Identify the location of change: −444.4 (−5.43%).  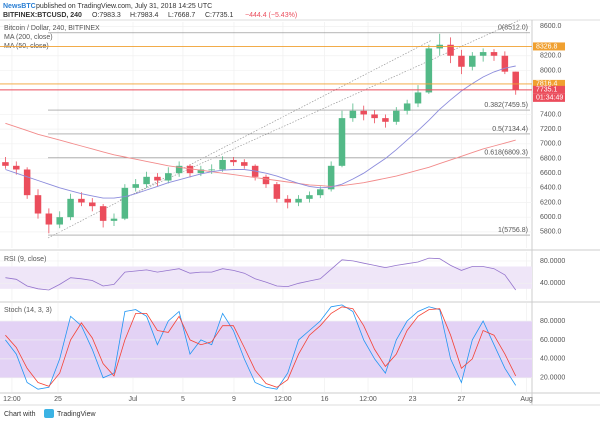
(271, 15).